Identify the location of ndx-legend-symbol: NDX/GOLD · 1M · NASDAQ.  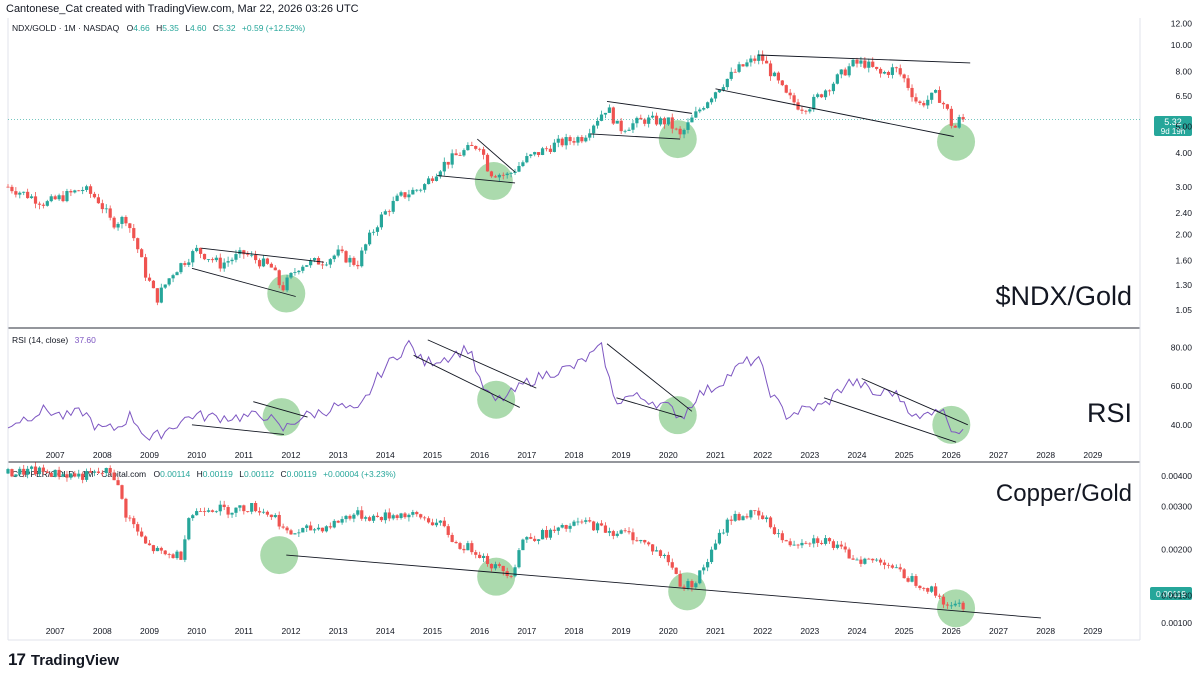
(66, 28).